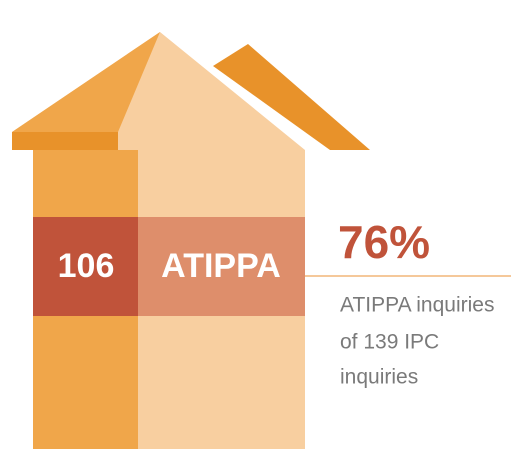 The width and height of the screenshot is (511, 449). Describe the element at coordinates (379, 377) in the screenshot. I see `description-line: inquiries` at that location.